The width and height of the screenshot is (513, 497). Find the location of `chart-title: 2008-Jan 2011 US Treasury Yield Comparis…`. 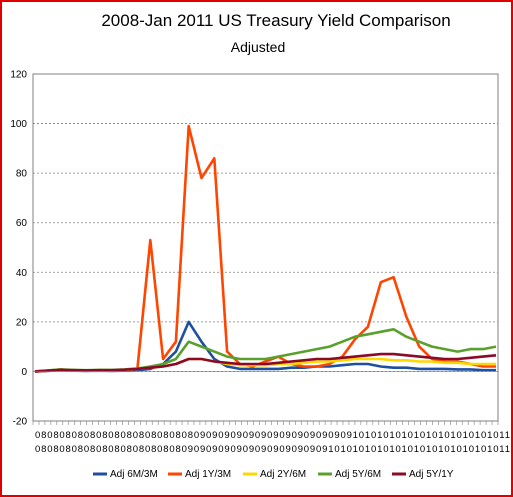

chart-title: 2008-Jan 2011 US Treasury Yield Comparis… is located at coordinates (275, 20).